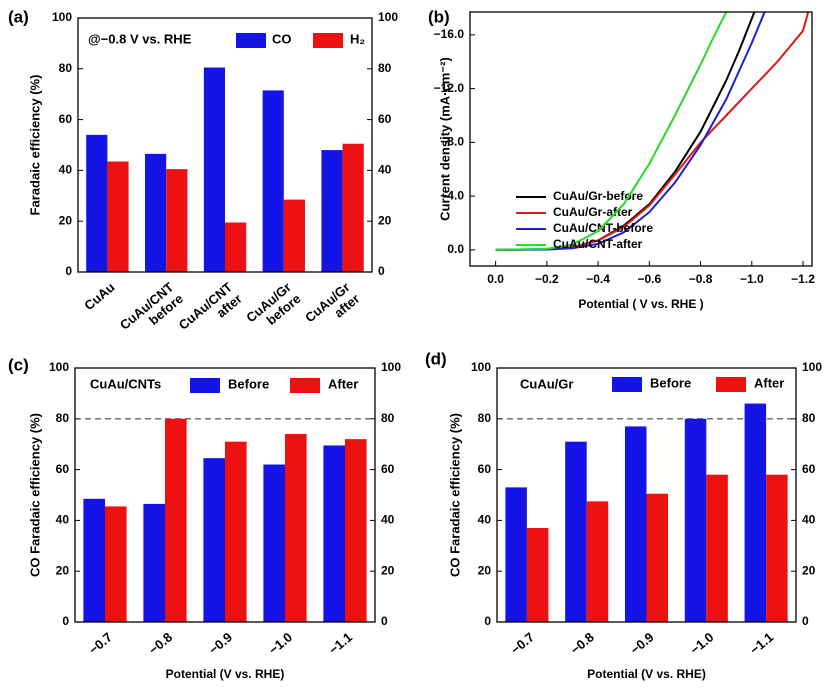 The width and height of the screenshot is (839, 690). What do you see at coordinates (455, 249) in the screenshot?
I see `y-tick-label: 0.0` at bounding box center [455, 249].